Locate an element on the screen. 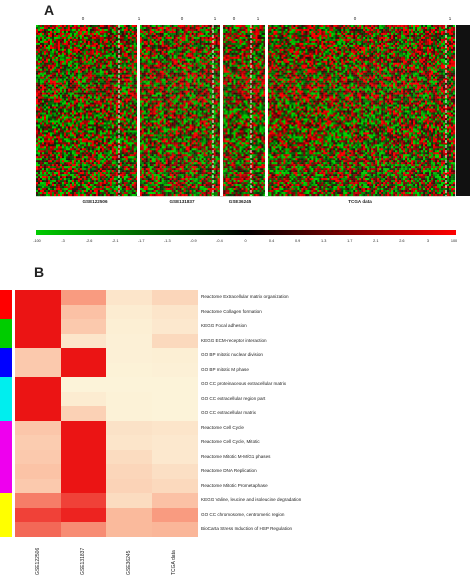  row-label: Reactome Mitotic M-M/G1 phases is located at coordinates (236, 456).